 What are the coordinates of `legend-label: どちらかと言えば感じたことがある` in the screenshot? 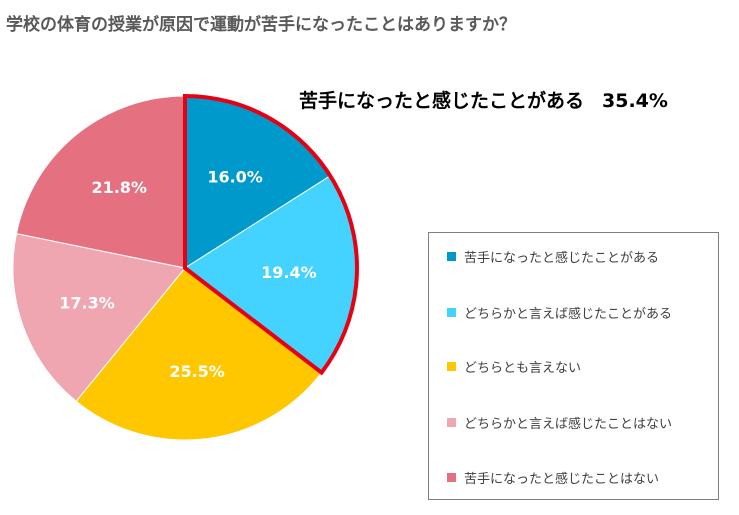 It's located at (568, 314).